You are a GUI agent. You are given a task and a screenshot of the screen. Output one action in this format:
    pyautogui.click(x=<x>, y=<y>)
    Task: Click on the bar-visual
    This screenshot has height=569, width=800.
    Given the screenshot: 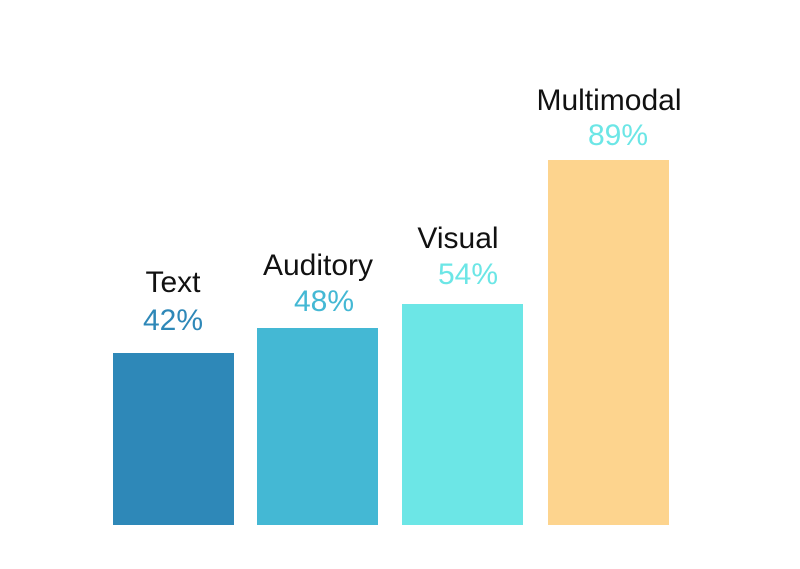 What is the action you would take?
    pyautogui.click(x=462, y=414)
    